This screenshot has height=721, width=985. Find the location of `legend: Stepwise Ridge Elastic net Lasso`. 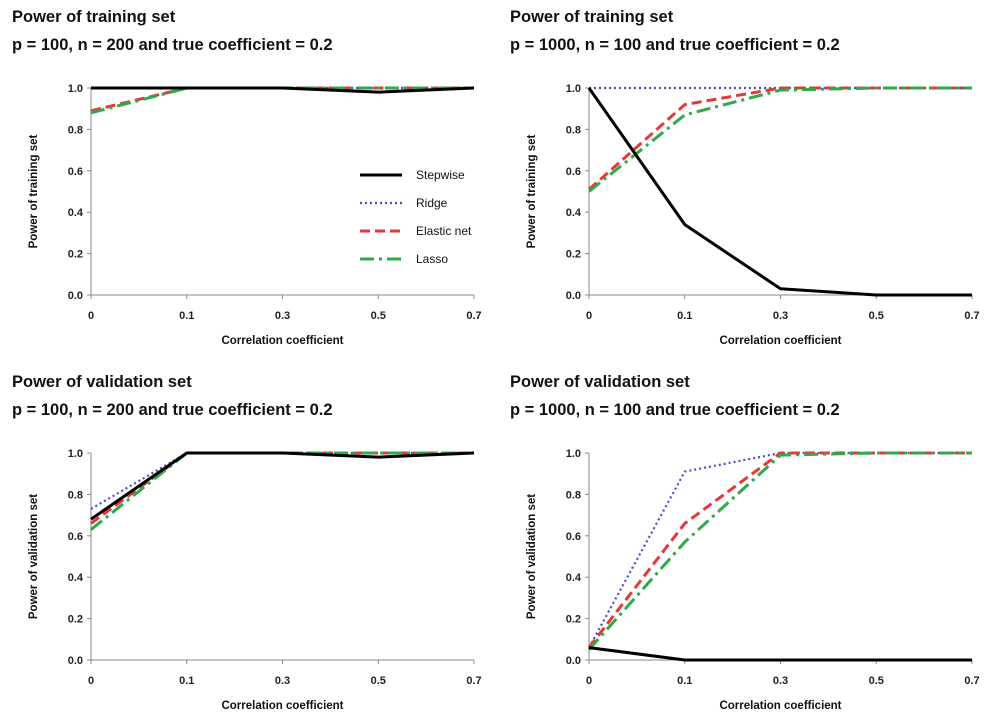

legend: Stepwise Ridge Elastic net Lasso is located at coordinates (416, 217).